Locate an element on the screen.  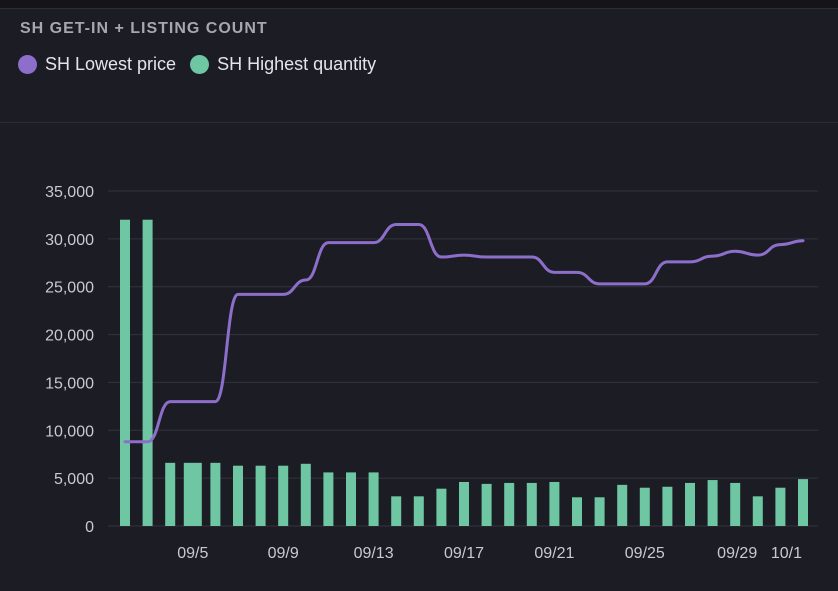
x-tick-label: 10/1 is located at coordinates (786, 553).